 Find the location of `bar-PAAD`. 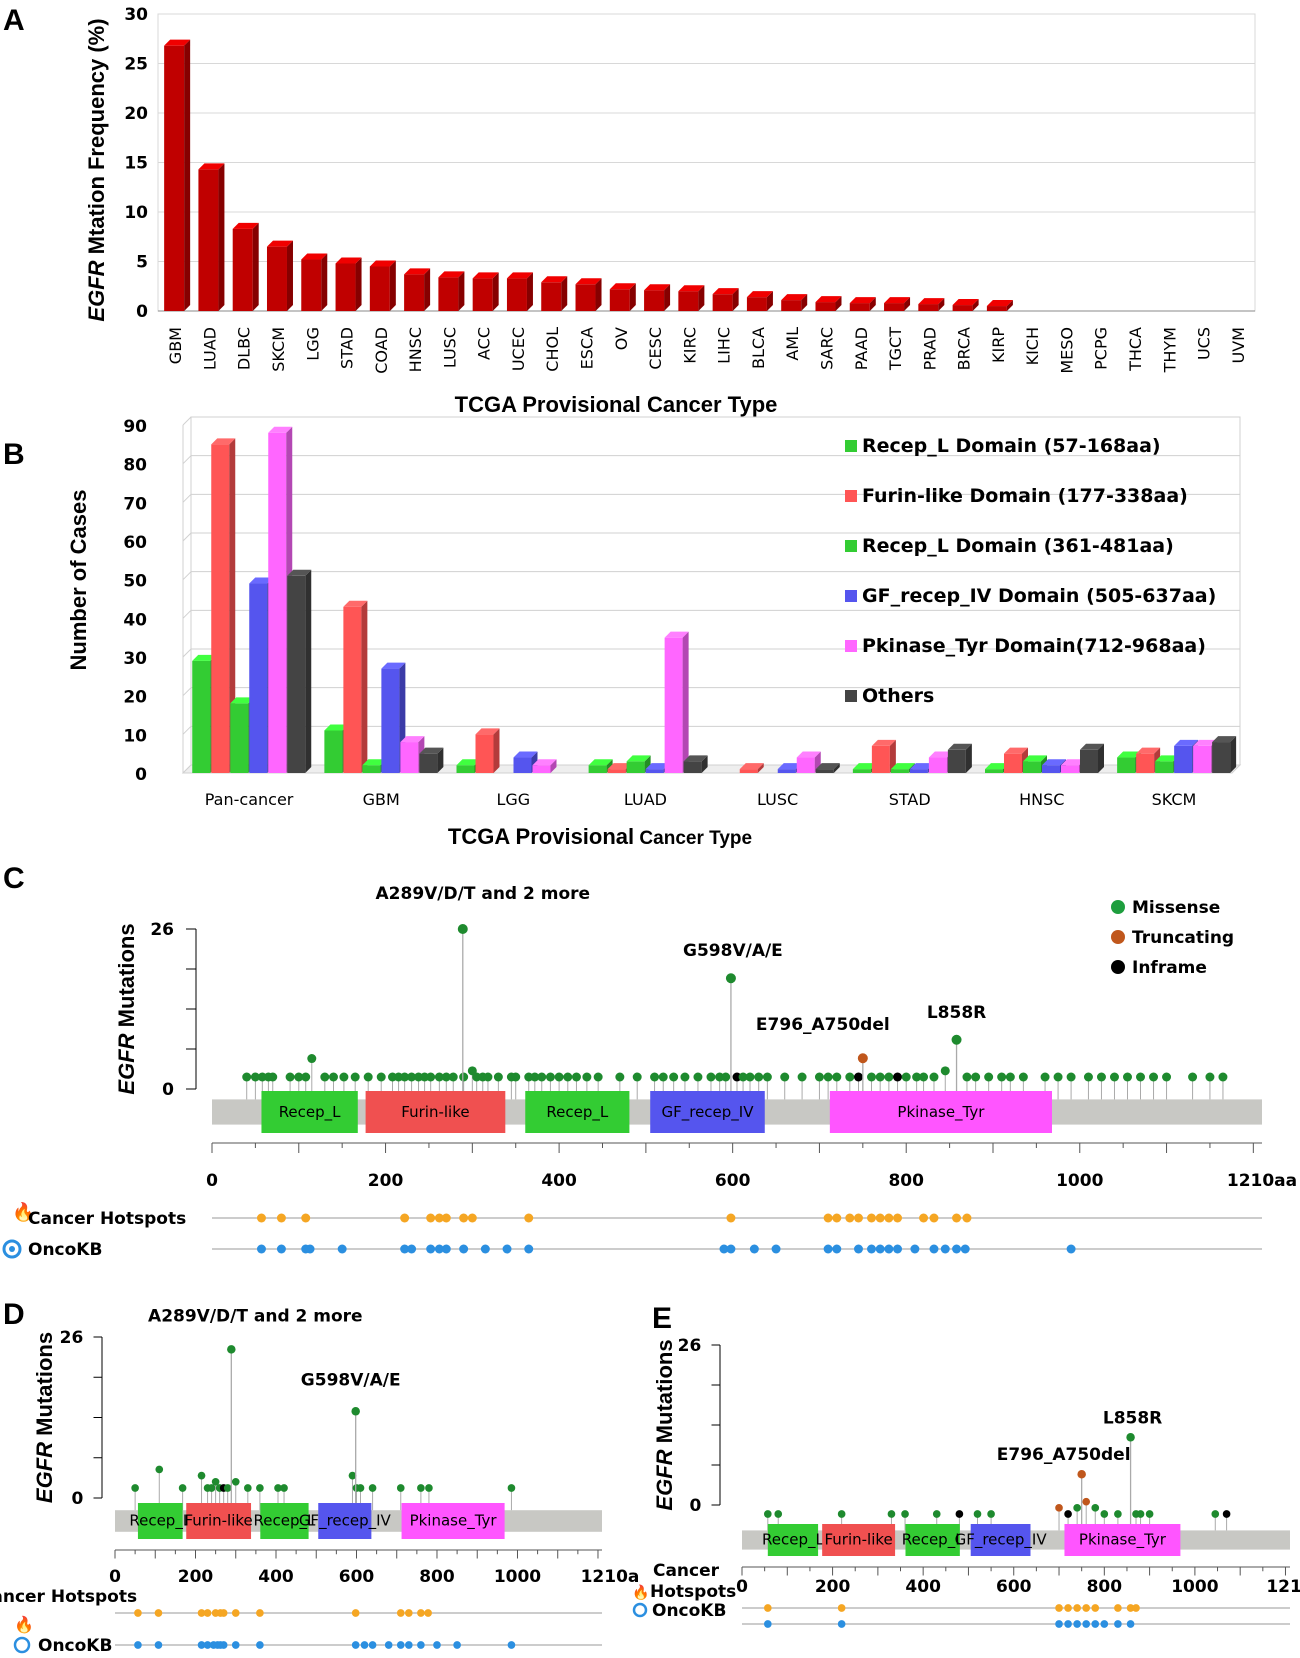

bar-PAAD is located at coordinates (859, 307).